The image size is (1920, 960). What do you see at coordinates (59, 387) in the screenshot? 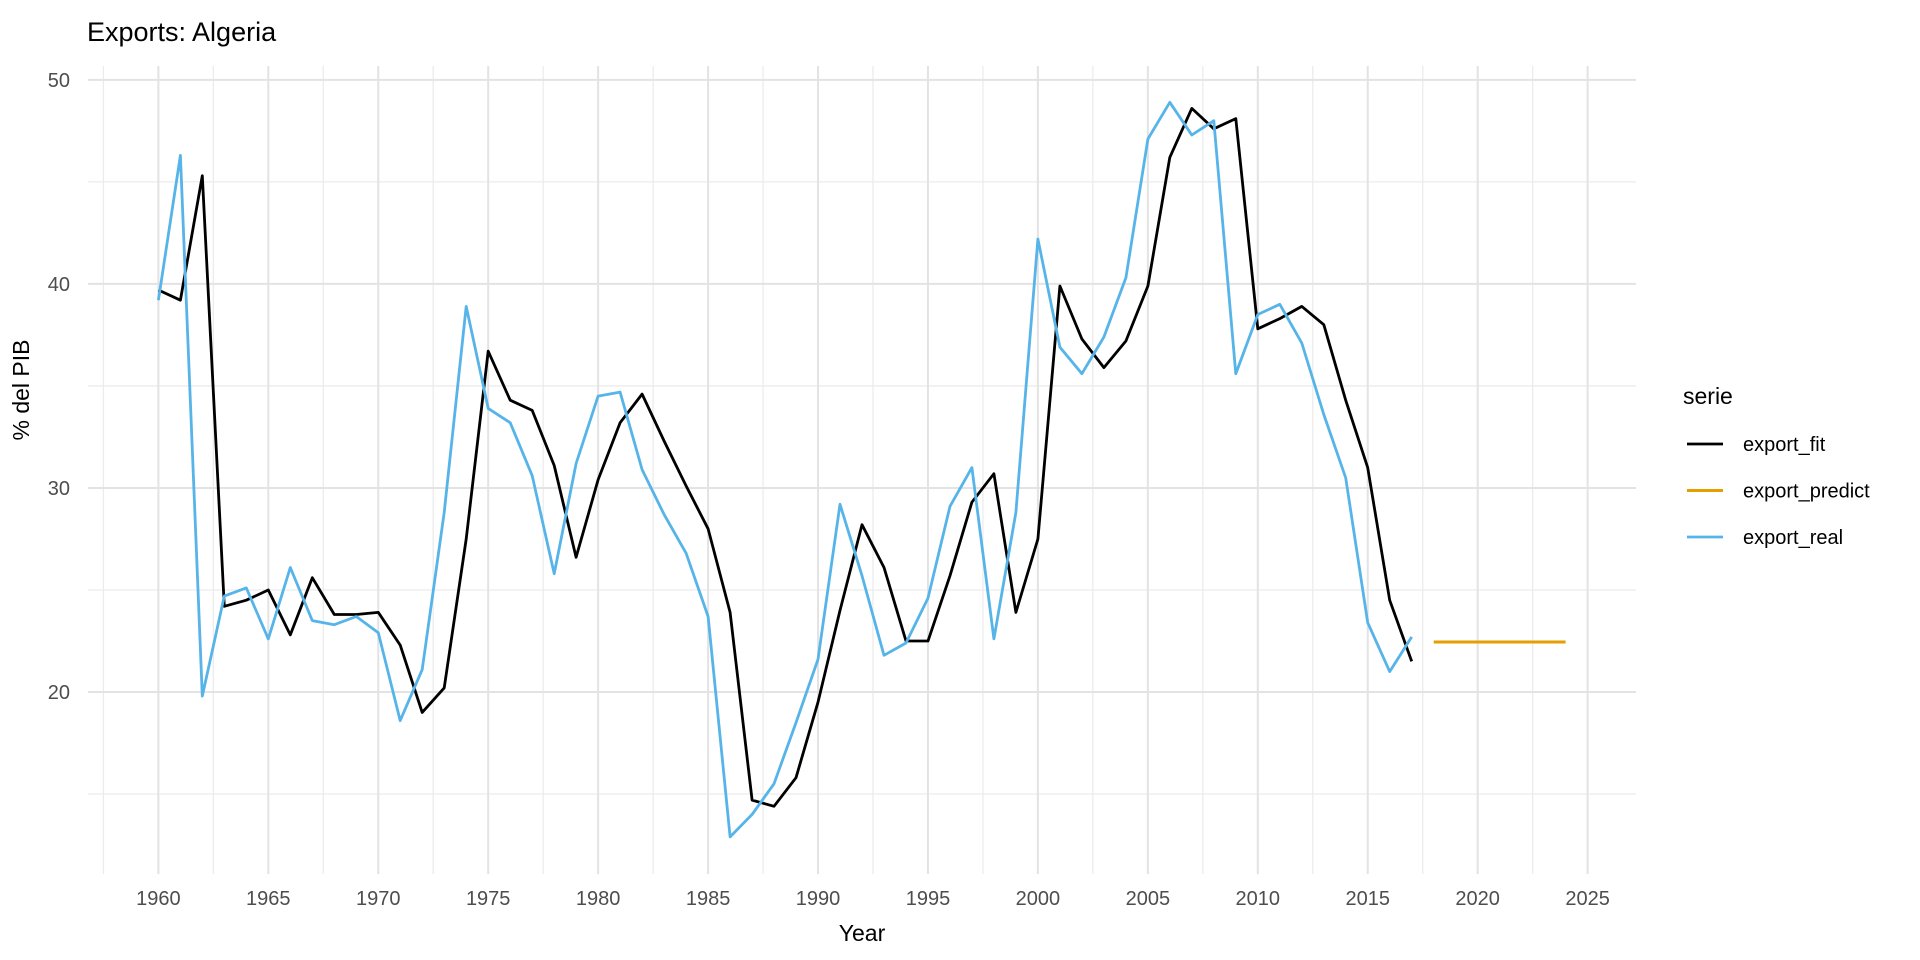
I see `y-axis-tick-labels: 20 30 40 50` at bounding box center [59, 387].